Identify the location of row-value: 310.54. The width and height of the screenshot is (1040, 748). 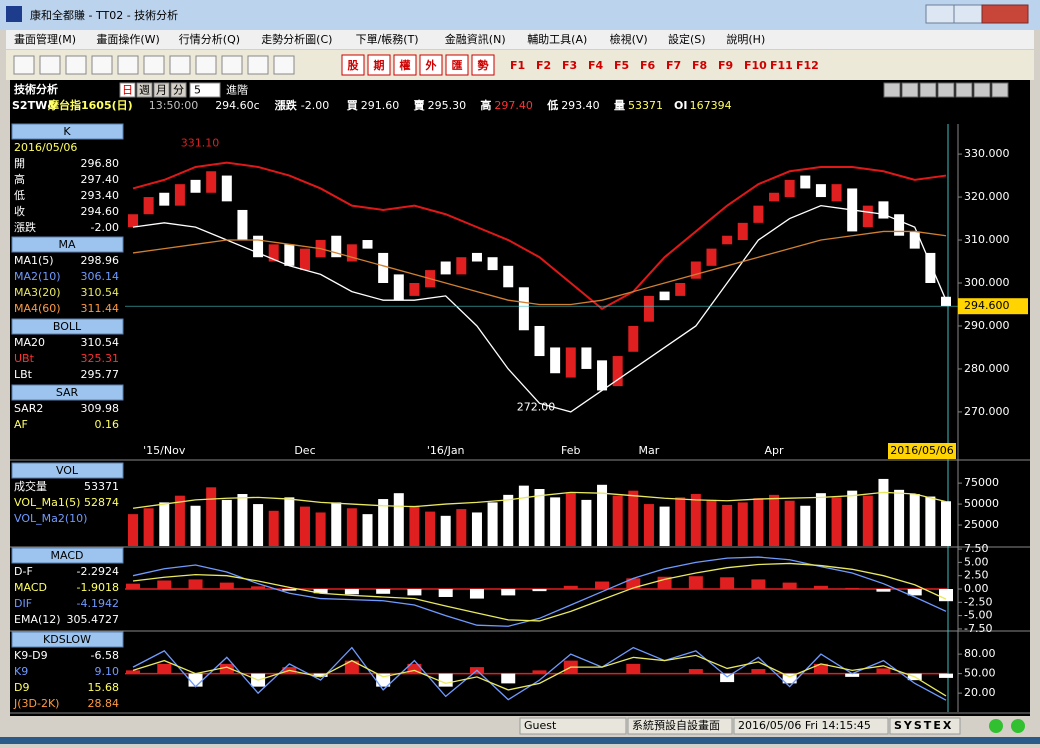
(100, 342).